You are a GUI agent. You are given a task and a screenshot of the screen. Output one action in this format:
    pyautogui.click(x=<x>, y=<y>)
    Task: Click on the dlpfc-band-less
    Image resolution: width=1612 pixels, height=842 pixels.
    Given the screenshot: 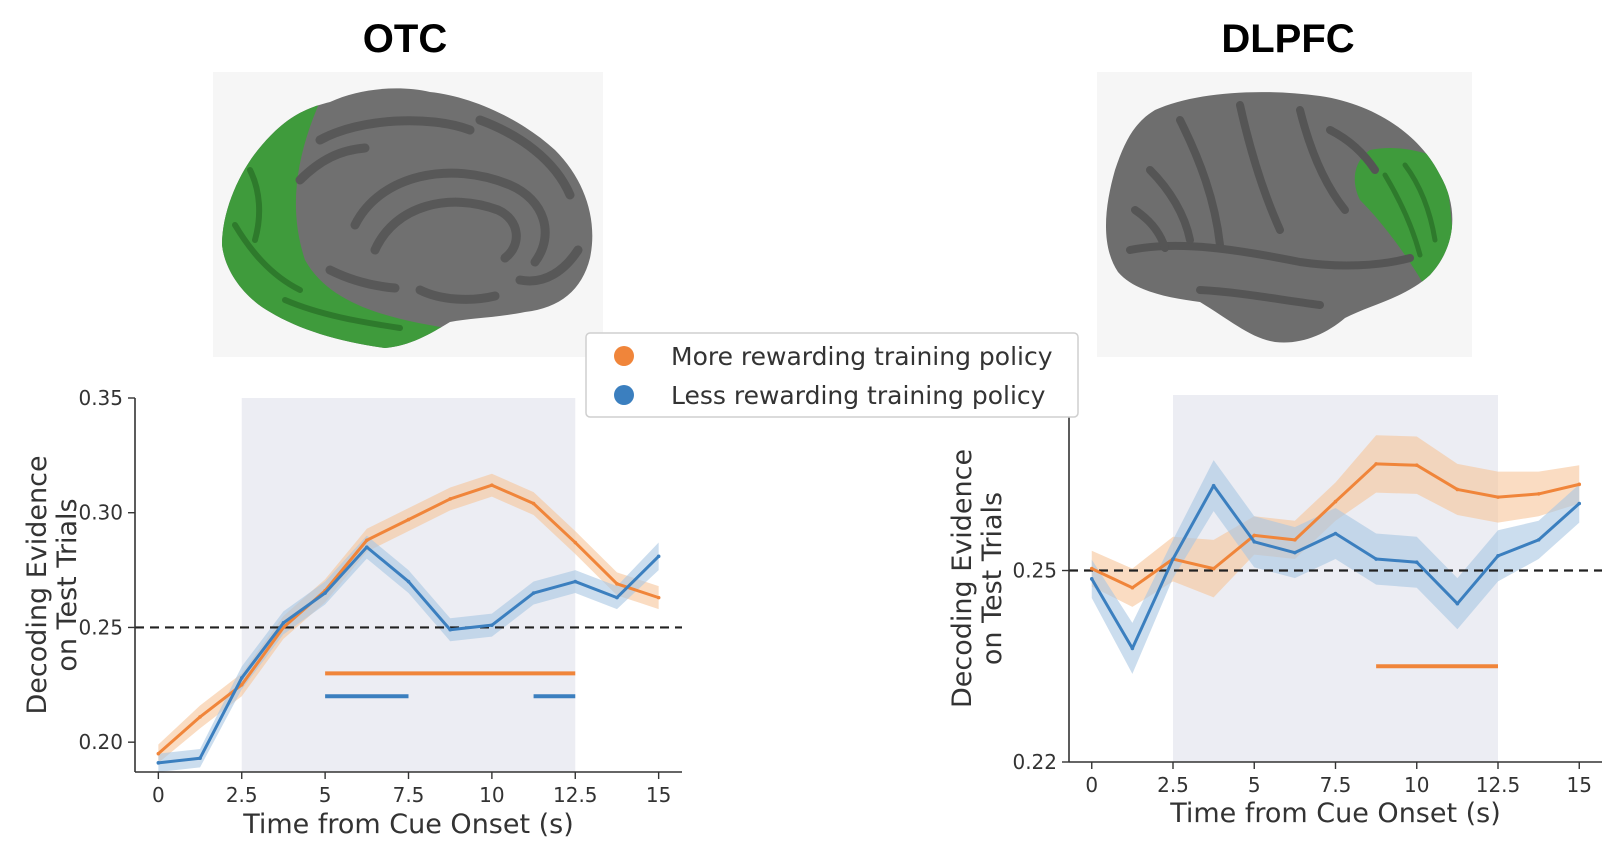 What is the action you would take?
    pyautogui.click(x=1335, y=567)
    